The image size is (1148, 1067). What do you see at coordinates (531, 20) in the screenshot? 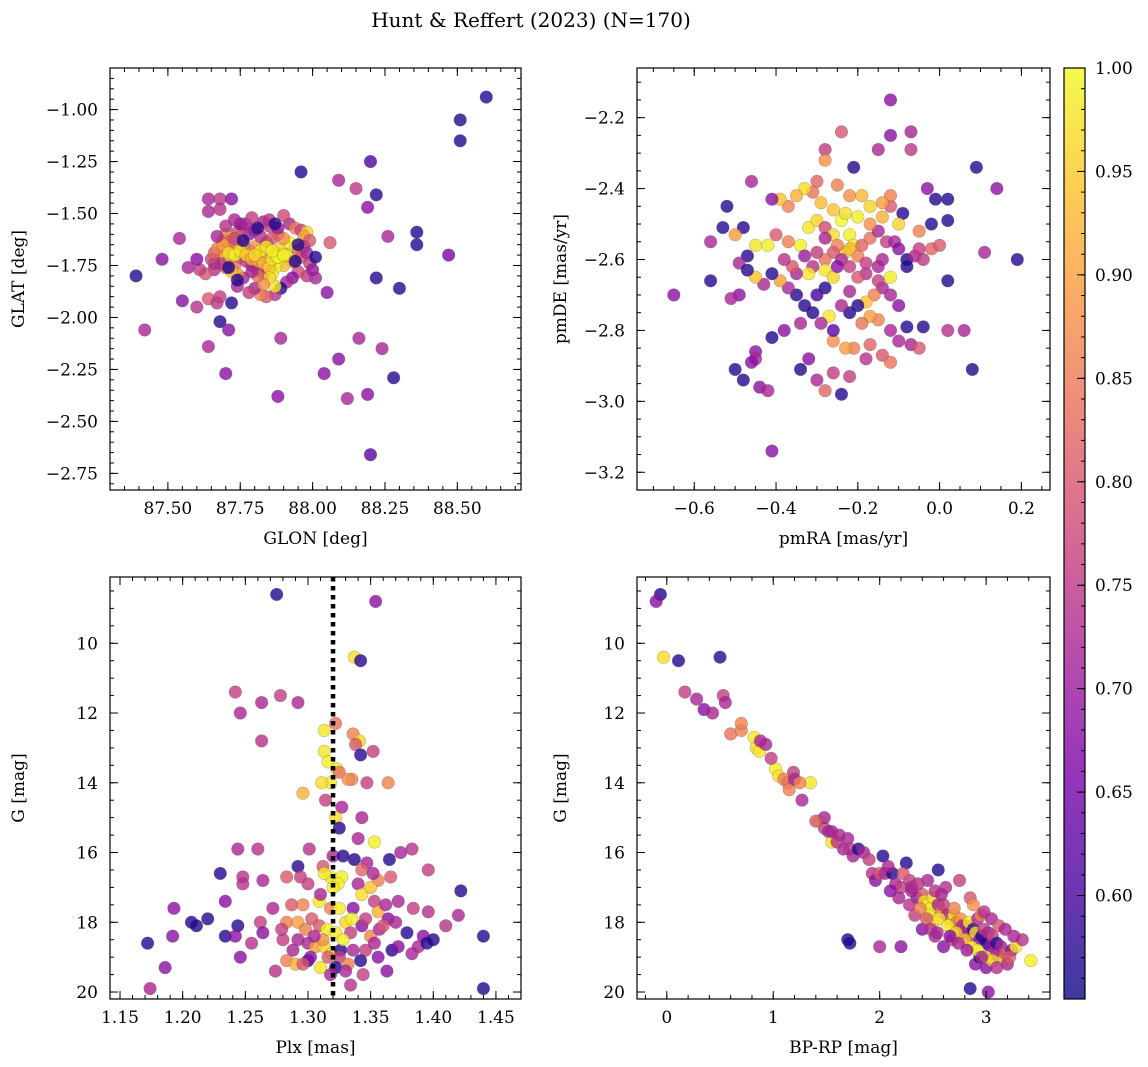
I see `figure-title: Hunt & Reffert (2023) (N=170)` at bounding box center [531, 20].